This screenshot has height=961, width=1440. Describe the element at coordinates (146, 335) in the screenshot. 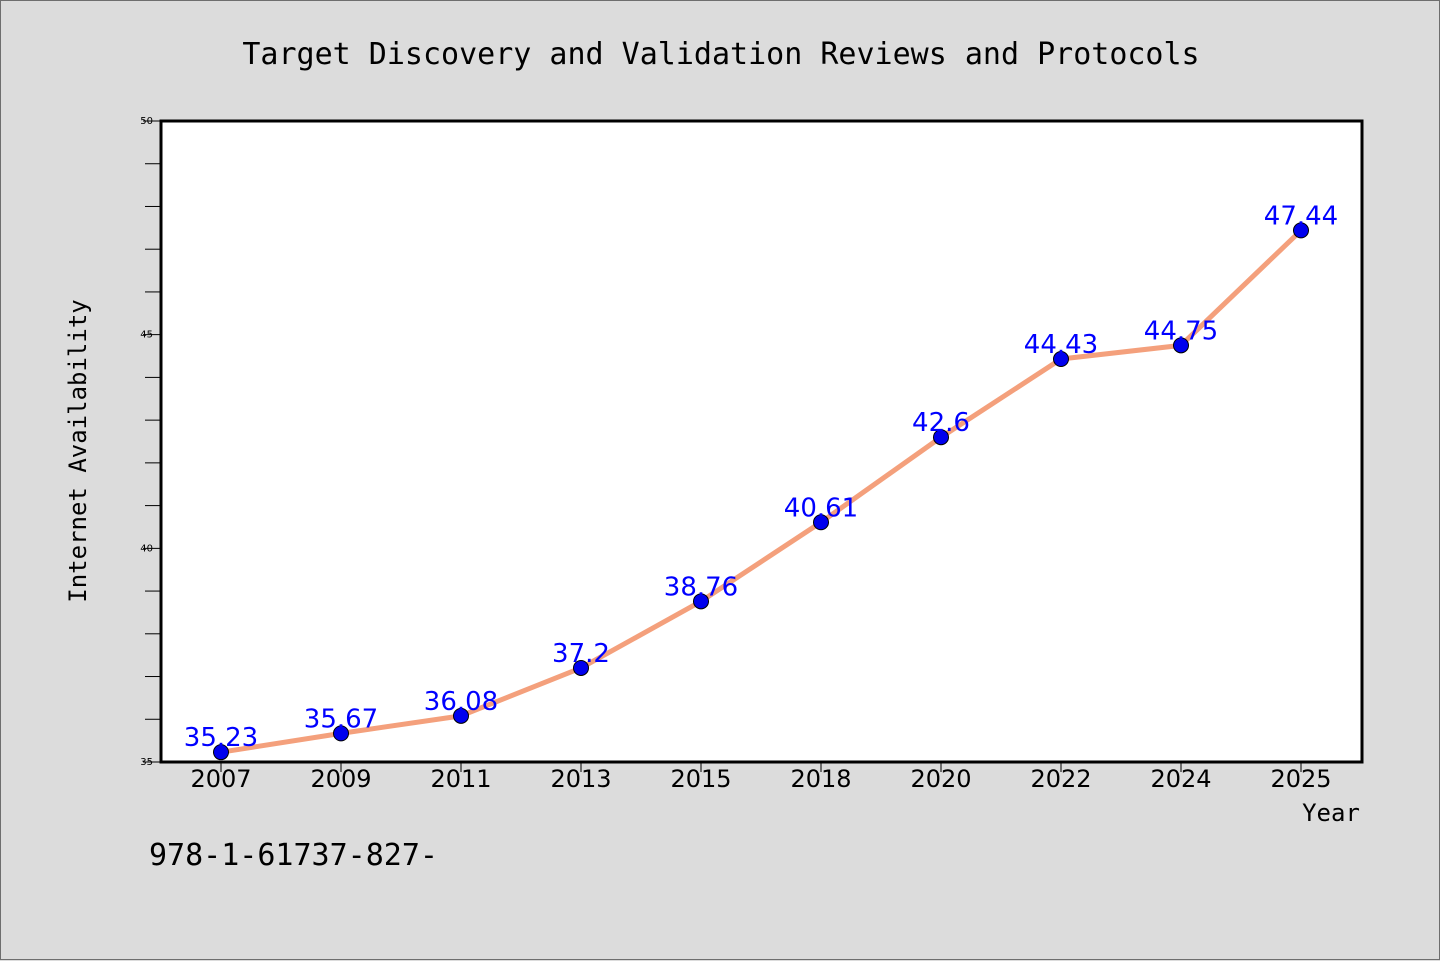

I see `y-tick-label: 45` at that location.